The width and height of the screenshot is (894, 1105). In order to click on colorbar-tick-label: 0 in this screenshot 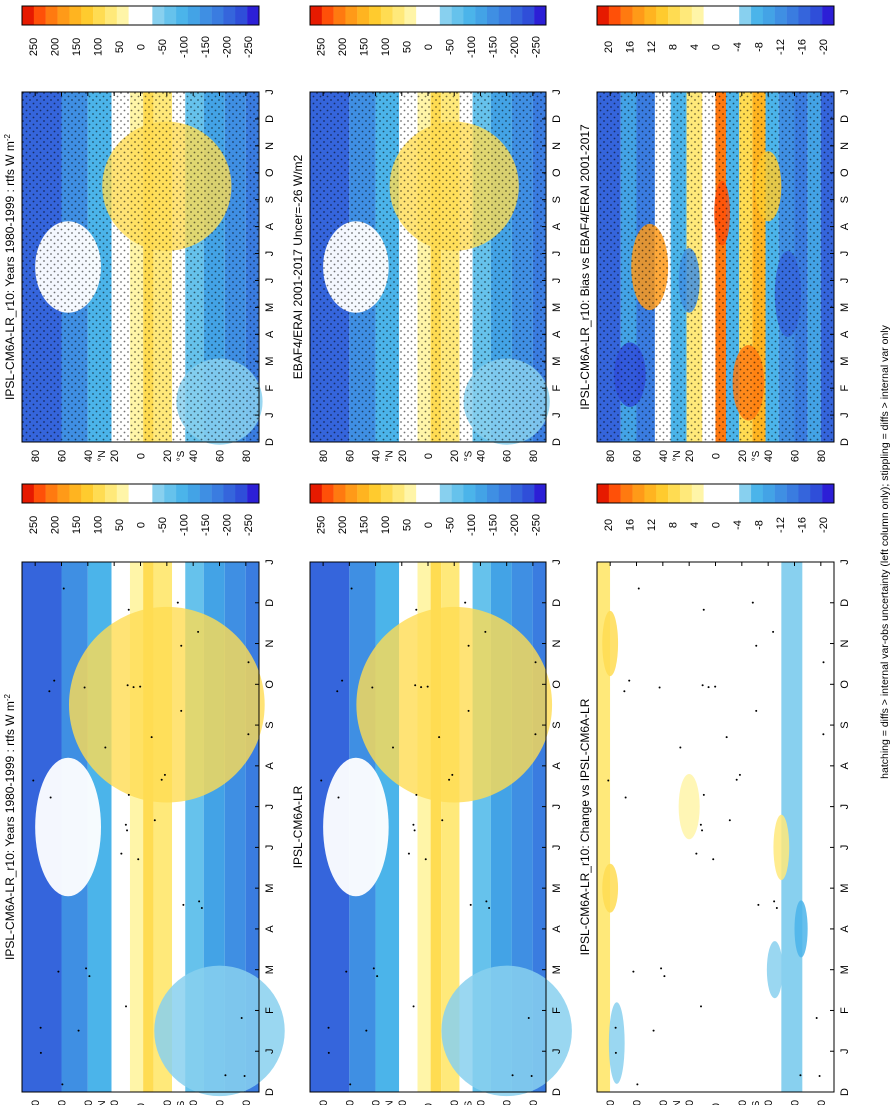, I will do `click(717, 525)`.